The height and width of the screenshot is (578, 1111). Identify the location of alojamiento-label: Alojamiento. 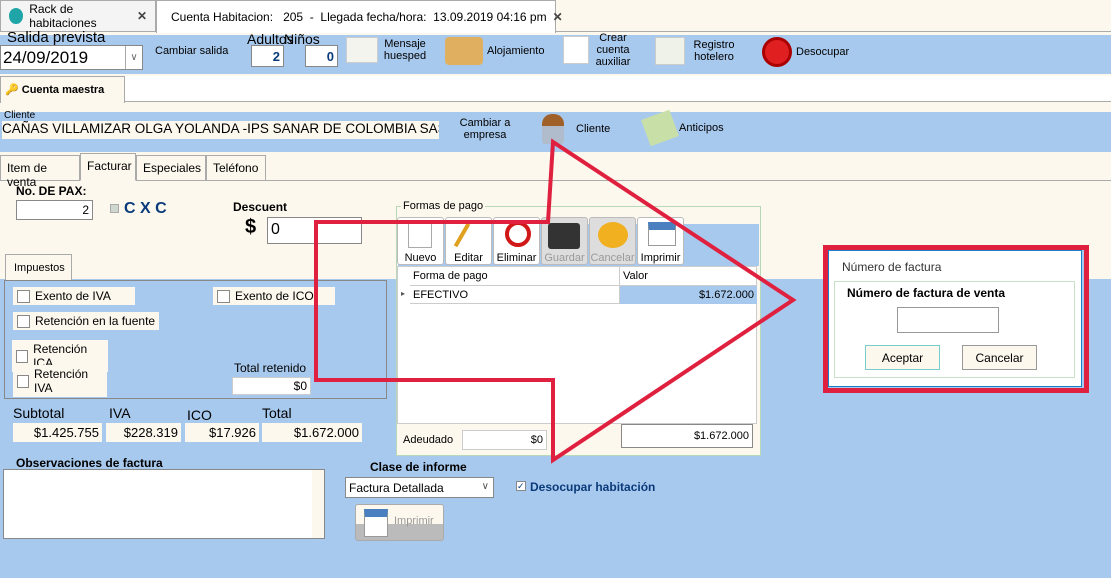
(516, 51).